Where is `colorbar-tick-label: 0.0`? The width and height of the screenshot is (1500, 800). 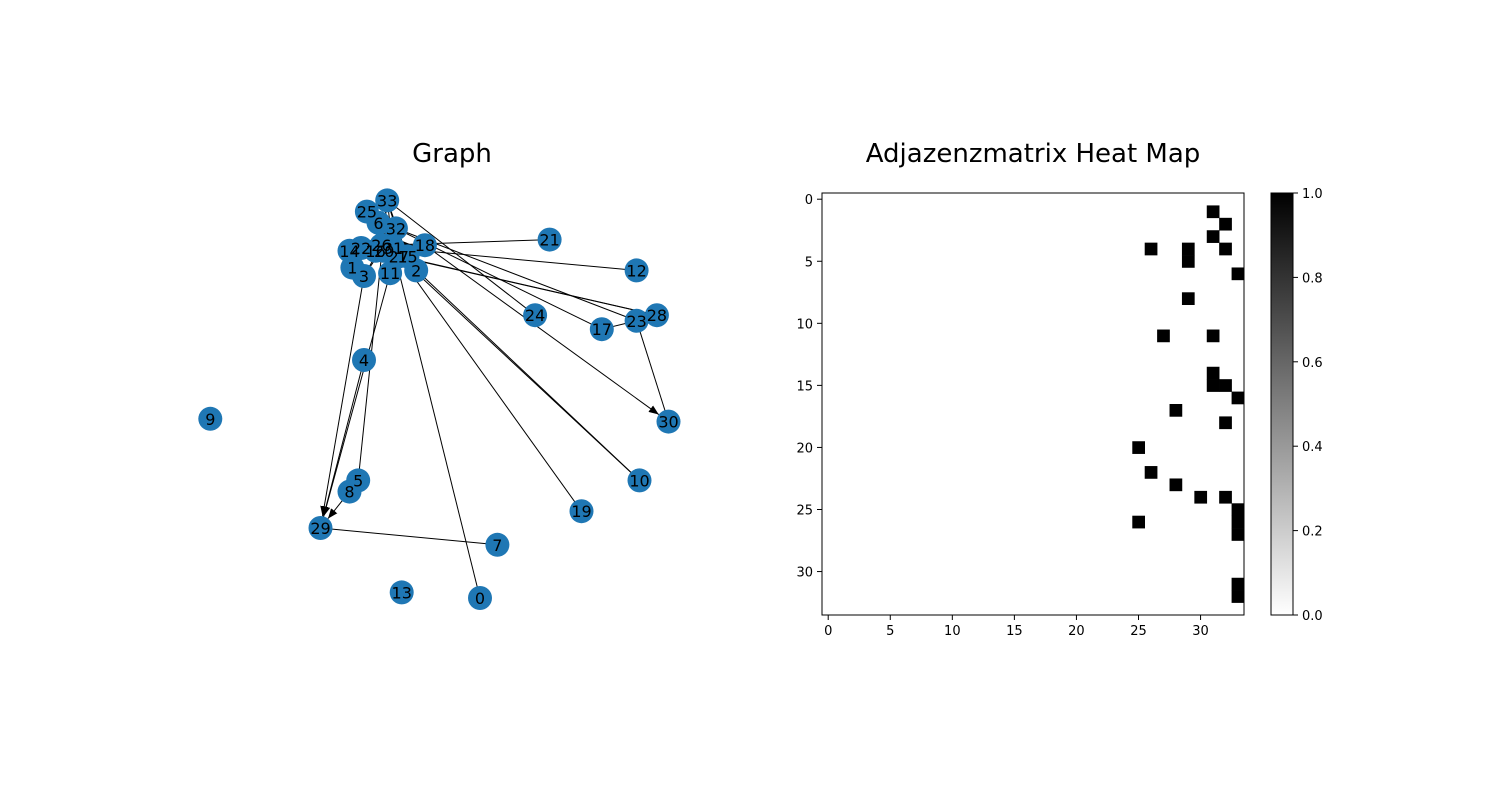
colorbar-tick-label: 0.0 is located at coordinates (1312, 616).